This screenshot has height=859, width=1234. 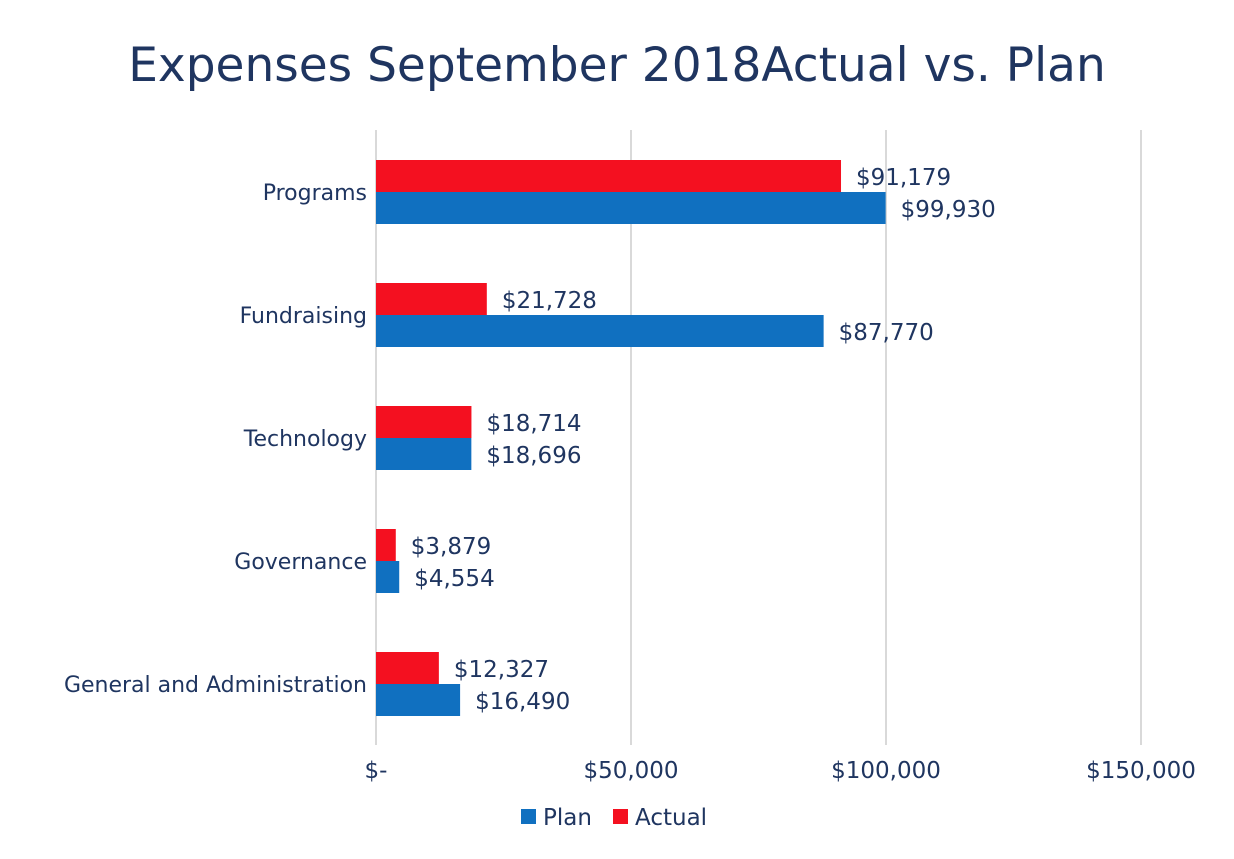 I want to click on x-tick-label: $50,000, so click(x=630, y=771).